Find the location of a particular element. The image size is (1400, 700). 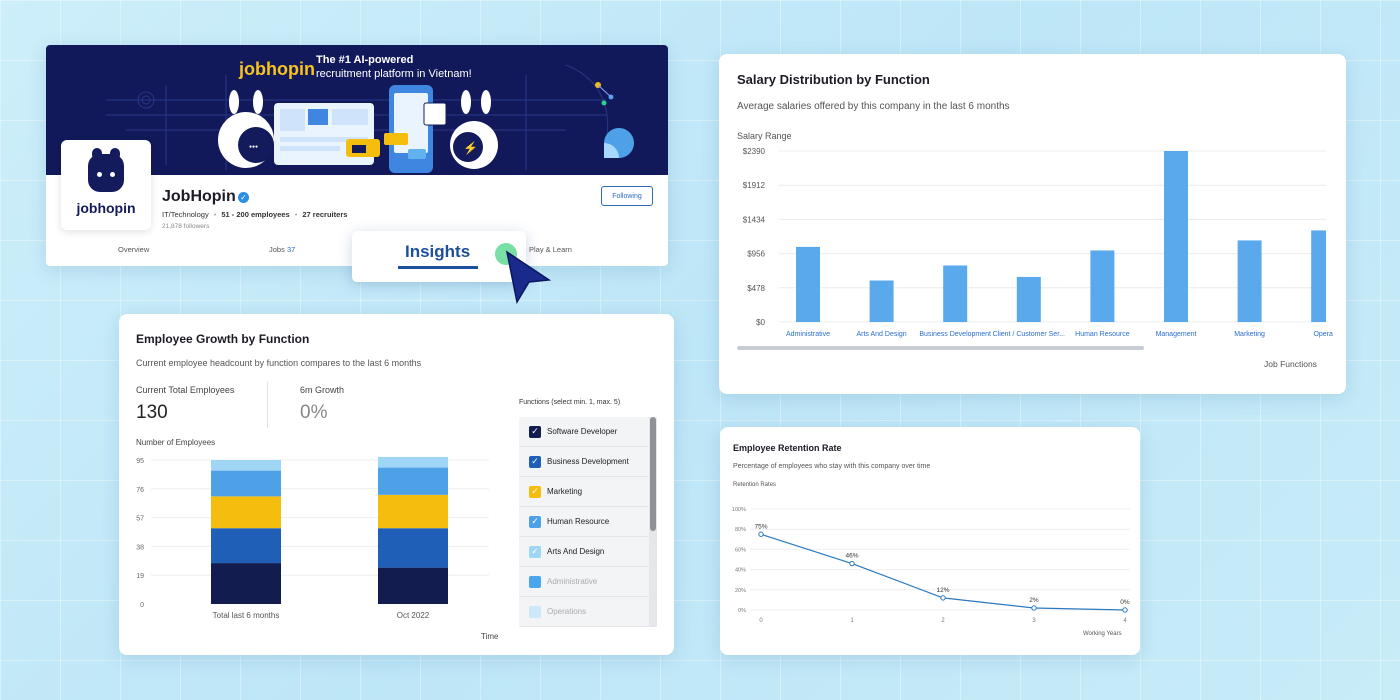

growth-stacked-bar-chart: 0 19 38 57 76 95 Total last 6 months Oct 2022 is located at coordinates (312, 538).